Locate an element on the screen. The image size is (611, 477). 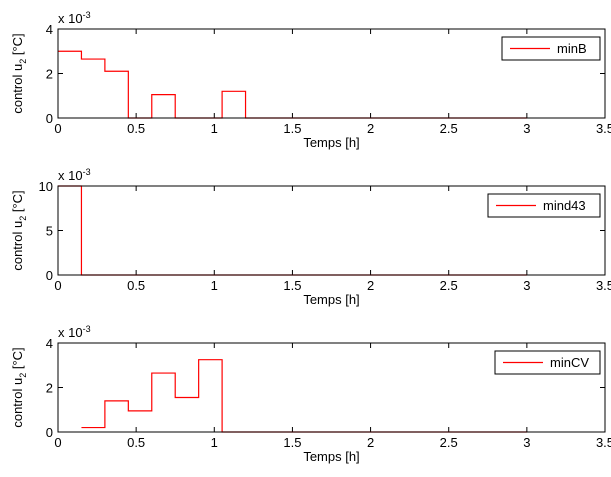
legend-label: minCV is located at coordinates (569, 362).